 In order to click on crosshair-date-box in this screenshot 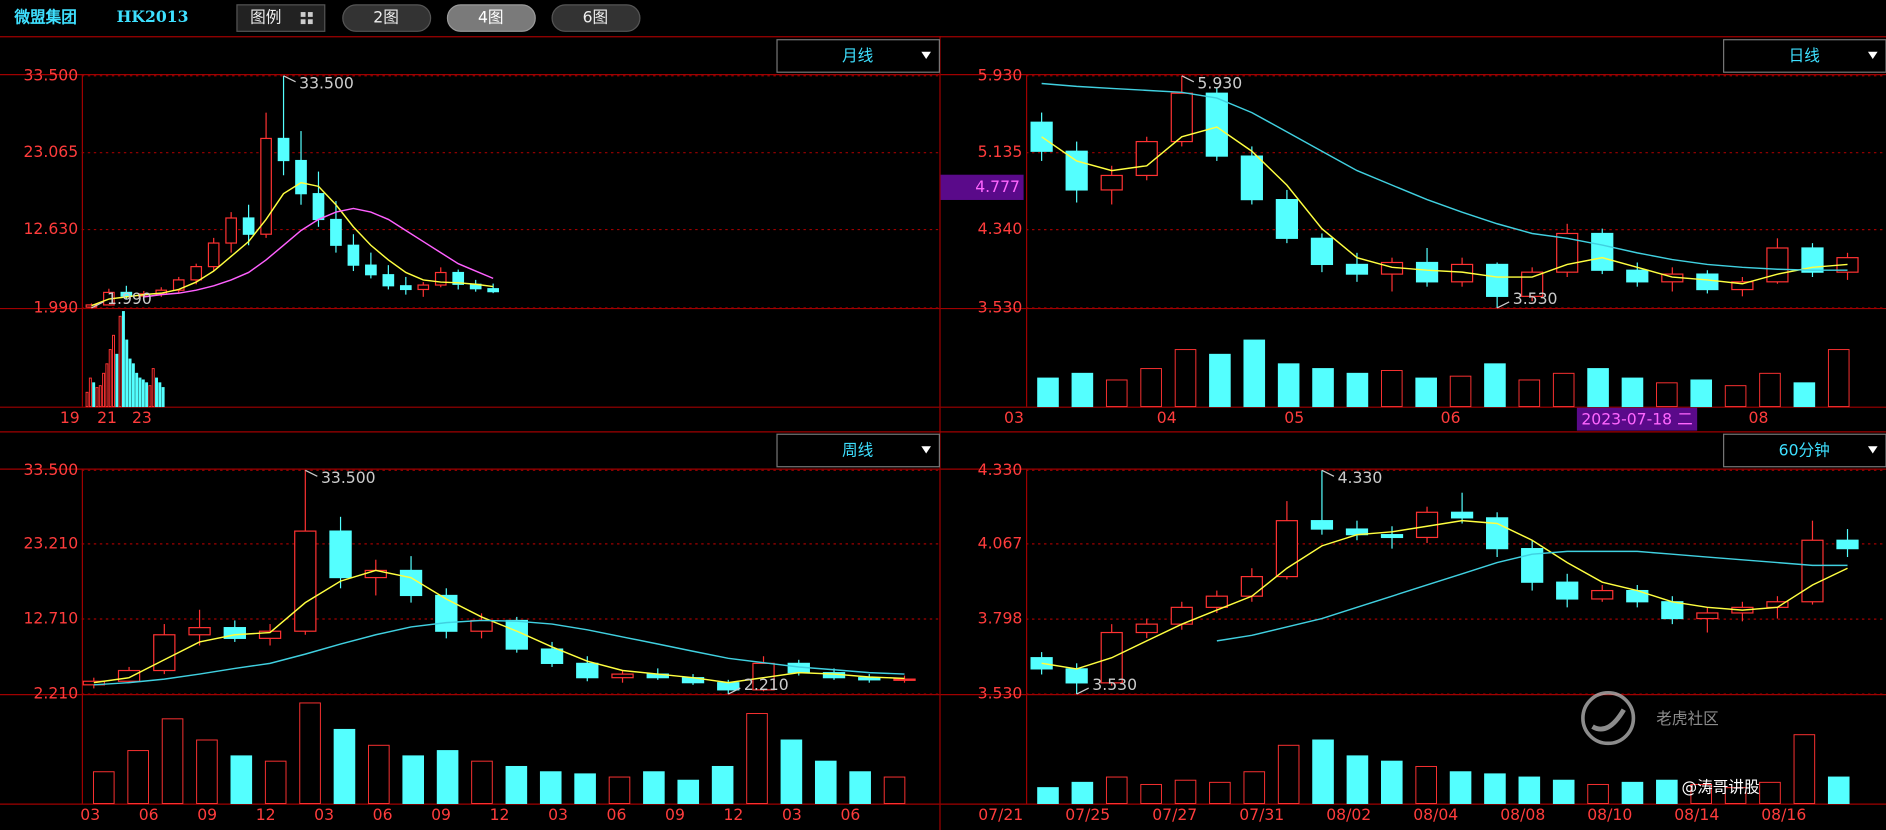, I will do `click(1637, 419)`.